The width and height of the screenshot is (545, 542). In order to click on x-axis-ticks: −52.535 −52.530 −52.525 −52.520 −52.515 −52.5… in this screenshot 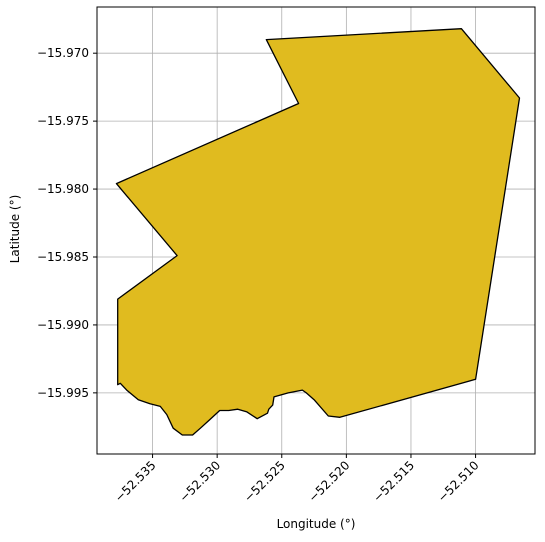, I will do `click(297, 479)`.